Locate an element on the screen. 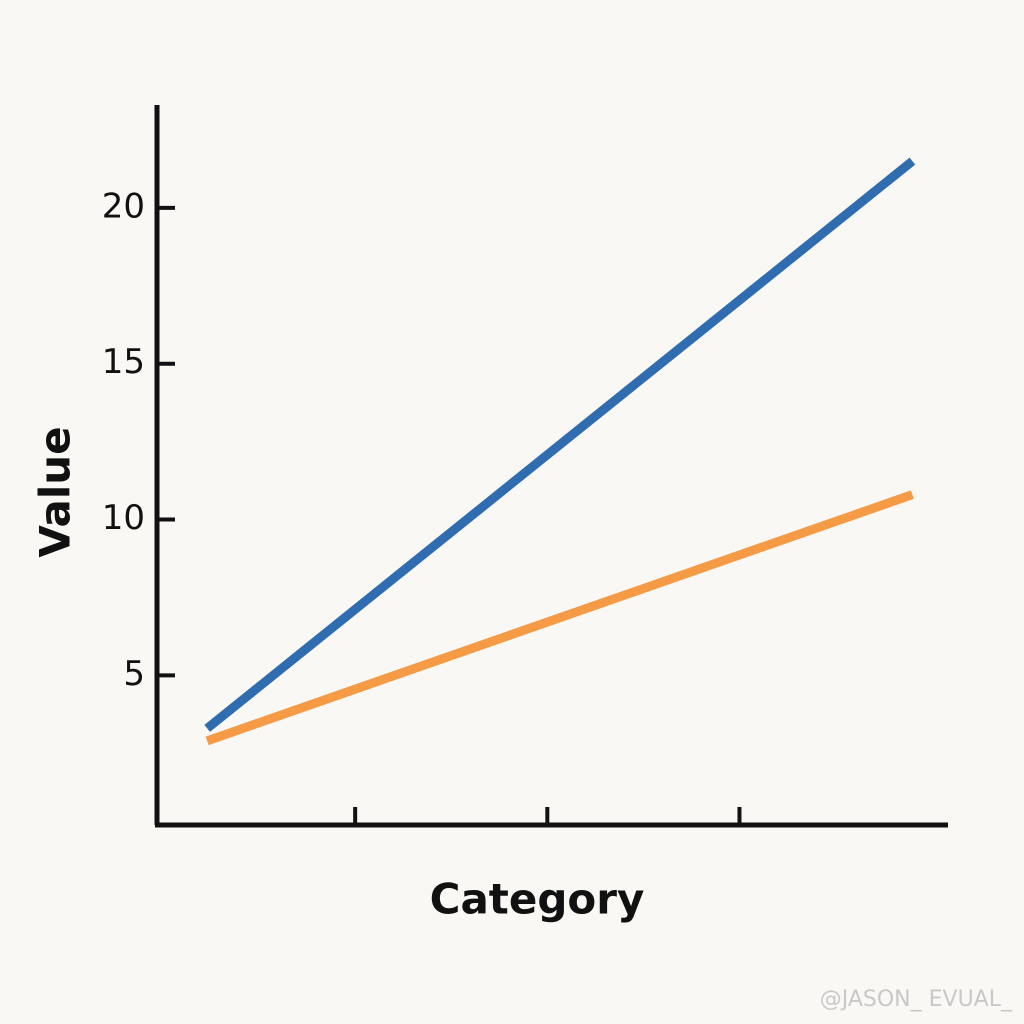 The height and width of the screenshot is (1024, 1024). y-tick-label: 5 is located at coordinates (134, 674).